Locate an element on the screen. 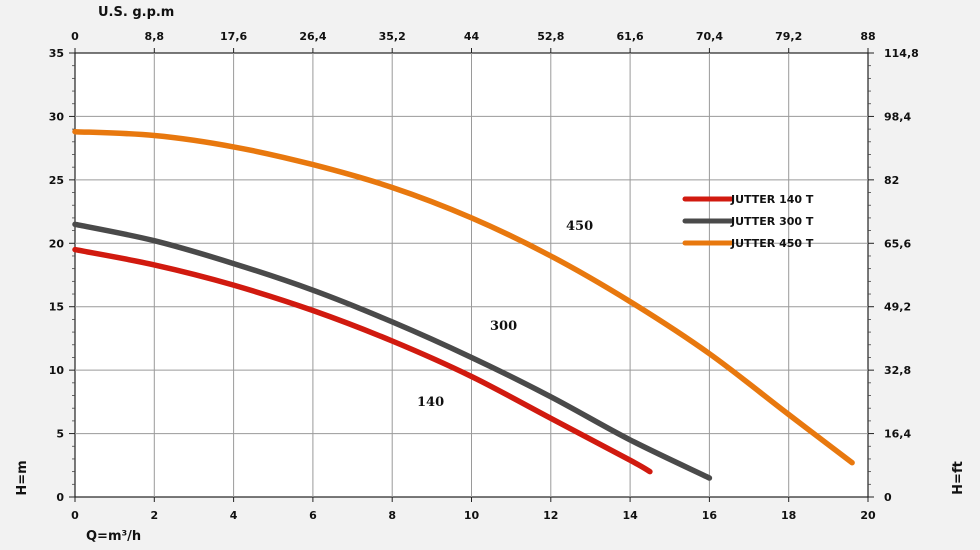 The image size is (980, 550). top-tick-label: 26,4 is located at coordinates (312, 36).